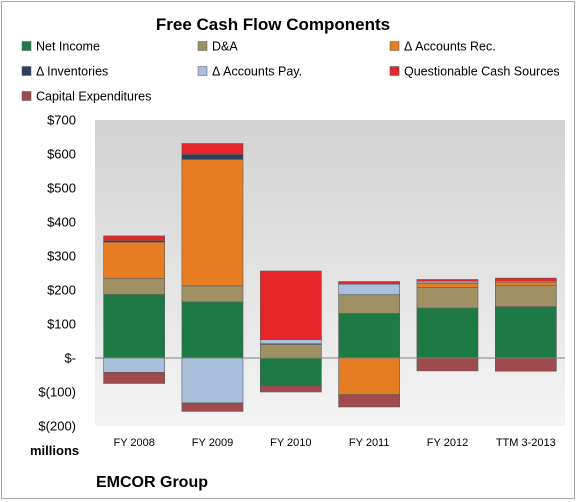  I want to click on legend-swatch-d-a, so click(202, 46).